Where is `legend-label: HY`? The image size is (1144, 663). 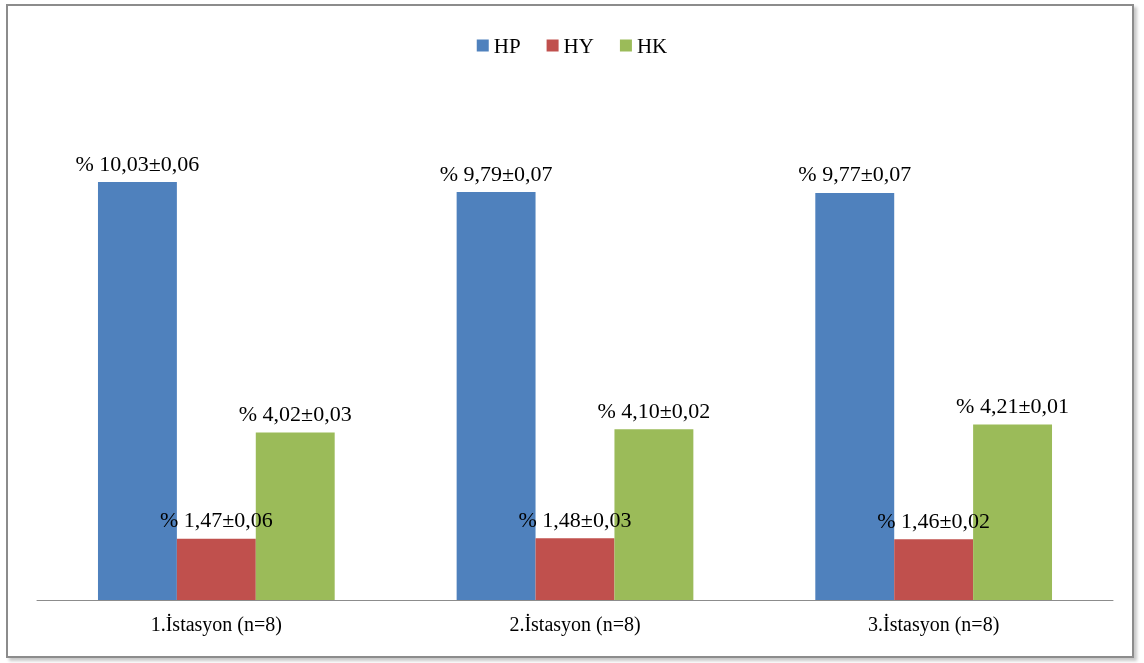 legend-label: HY is located at coordinates (578, 45).